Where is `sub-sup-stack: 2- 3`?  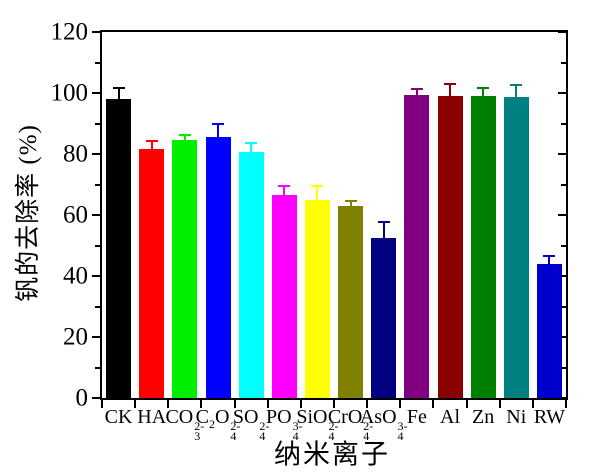
sub-sup-stack: 2- 3 is located at coordinates (199, 431).